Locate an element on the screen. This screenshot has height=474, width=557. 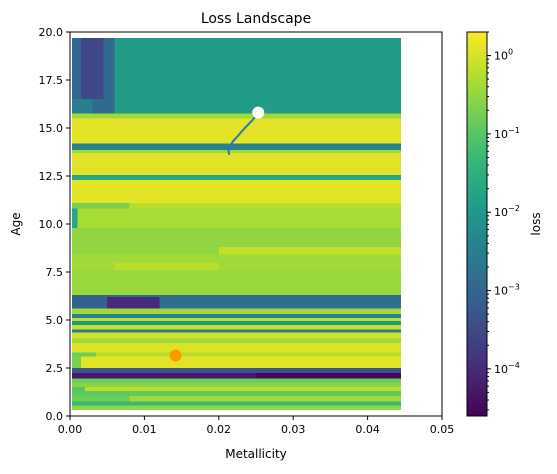
y-tick-label: 7.5 is located at coordinates (55, 272).